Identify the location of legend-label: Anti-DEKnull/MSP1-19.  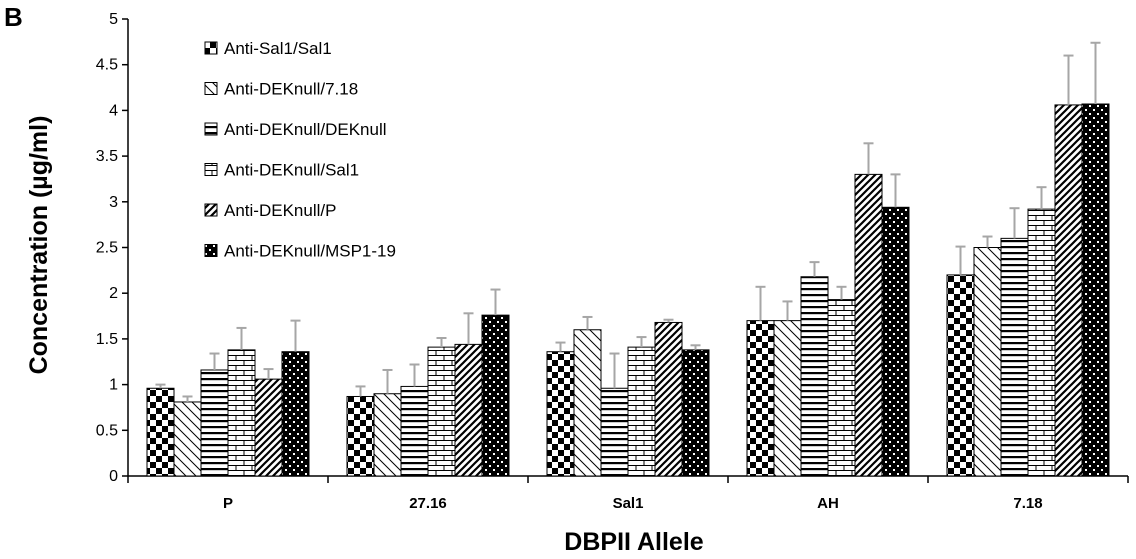
(310, 251).